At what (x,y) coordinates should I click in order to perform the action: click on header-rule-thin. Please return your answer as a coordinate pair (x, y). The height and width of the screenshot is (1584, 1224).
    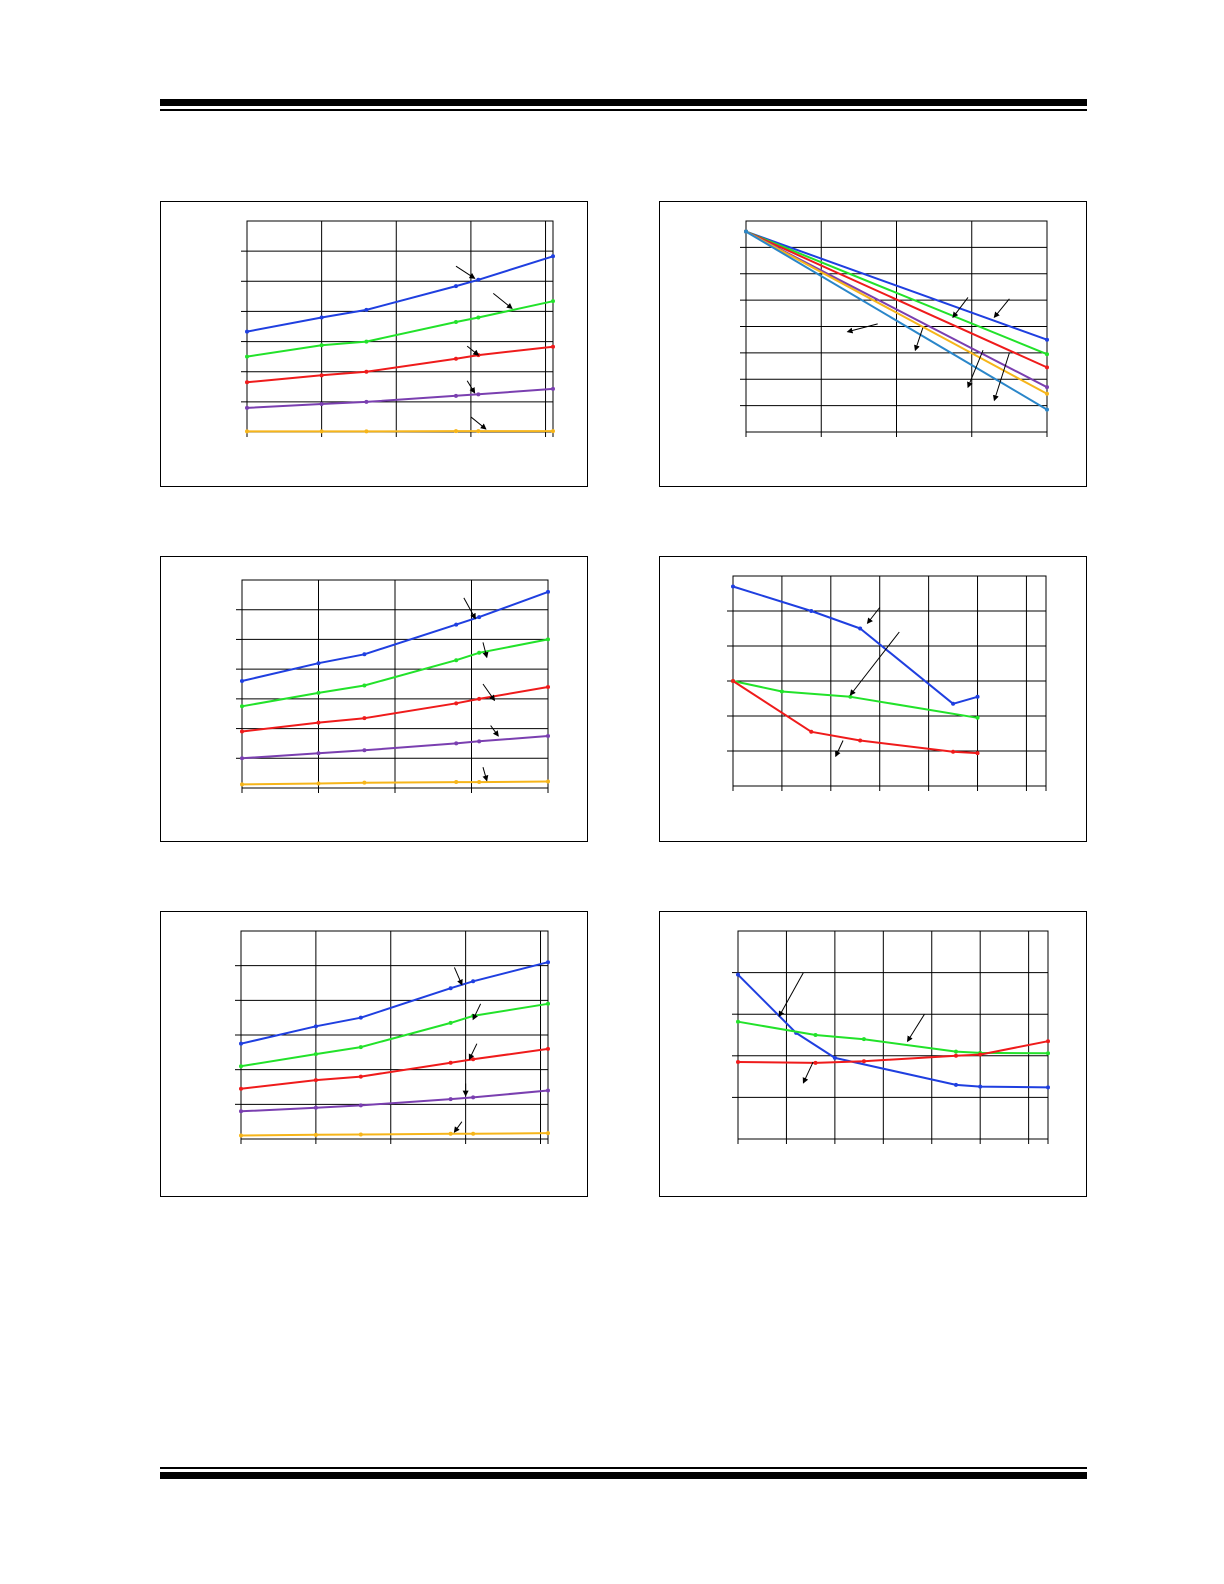
    Looking at the image, I should click on (623, 110).